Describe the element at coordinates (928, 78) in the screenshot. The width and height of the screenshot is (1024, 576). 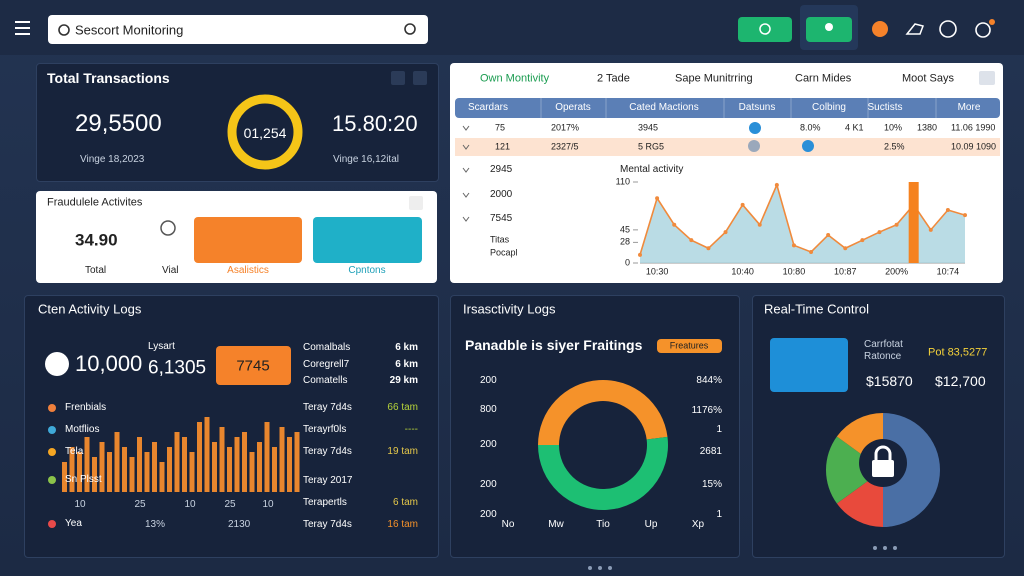
I see `dropdown: Moot Says` at that location.